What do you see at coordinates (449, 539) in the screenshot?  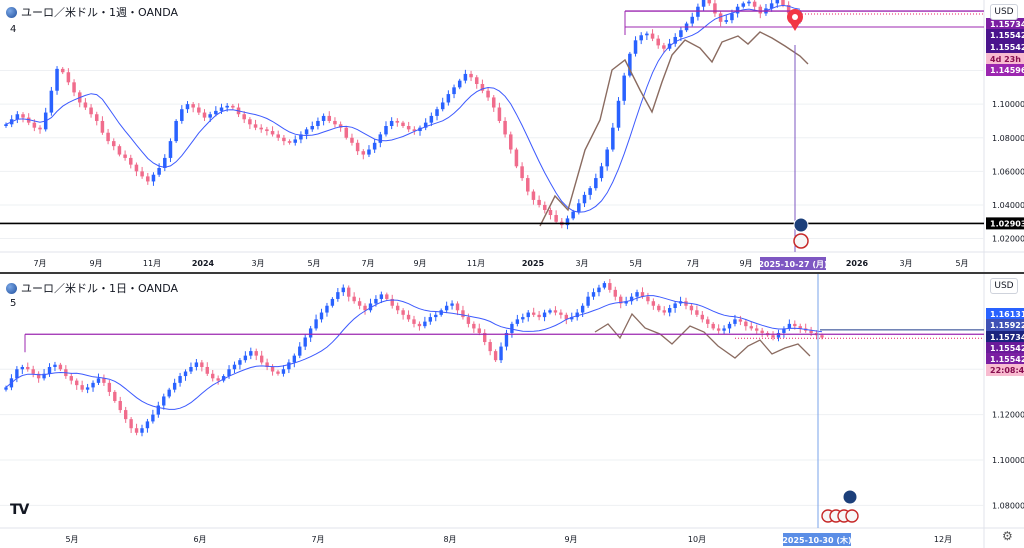 I see `time-axis-label: 8月` at bounding box center [449, 539].